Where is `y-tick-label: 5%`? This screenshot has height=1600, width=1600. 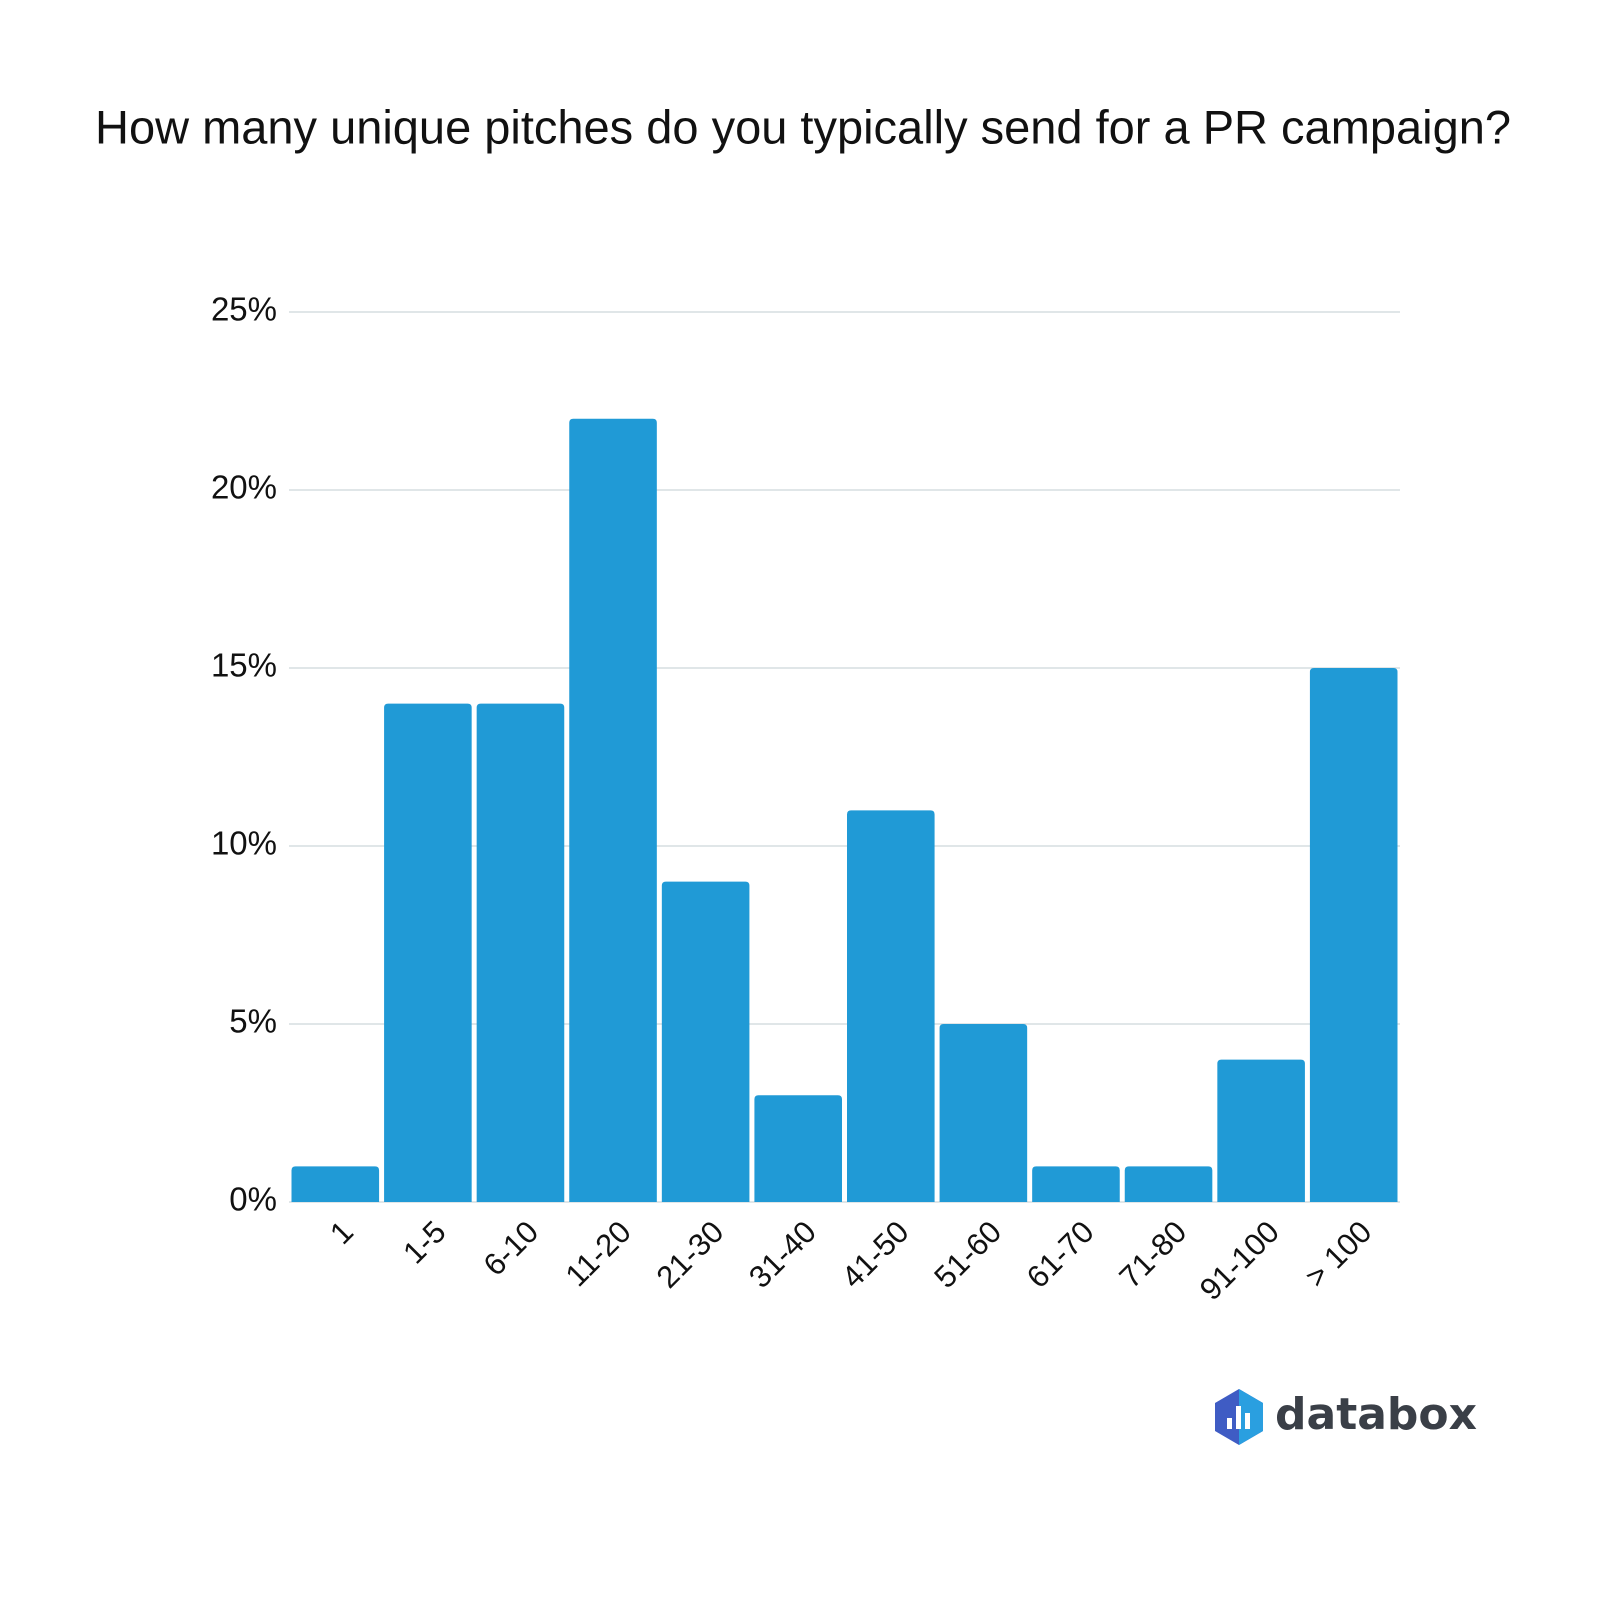 y-tick-label: 5% is located at coordinates (253, 1021).